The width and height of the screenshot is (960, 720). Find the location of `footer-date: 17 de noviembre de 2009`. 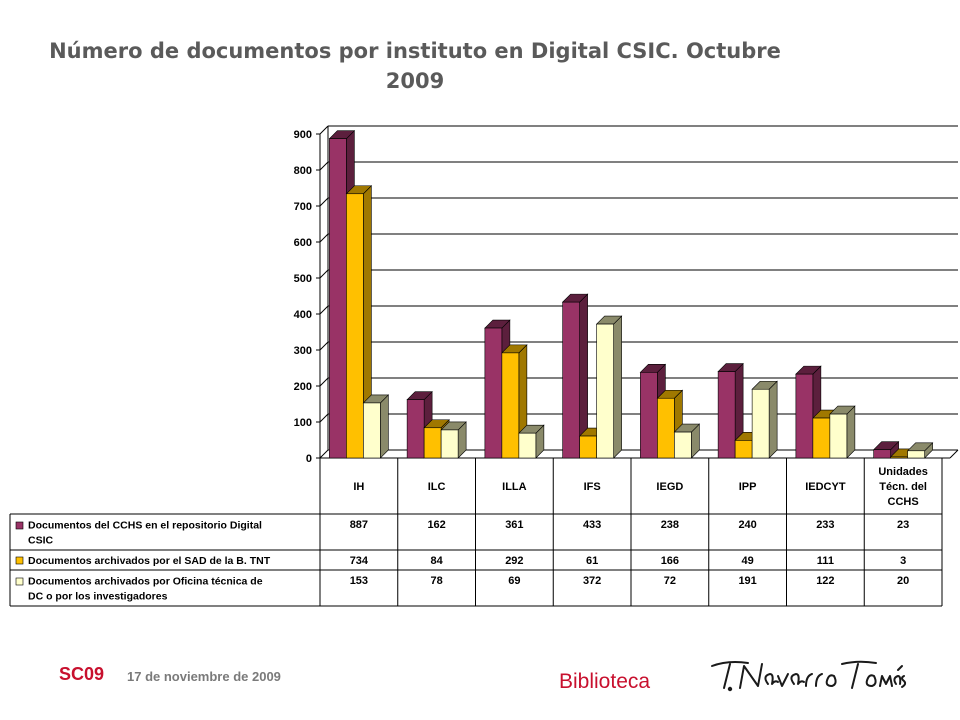

footer-date: 17 de noviembre de 2009 is located at coordinates (204, 676).